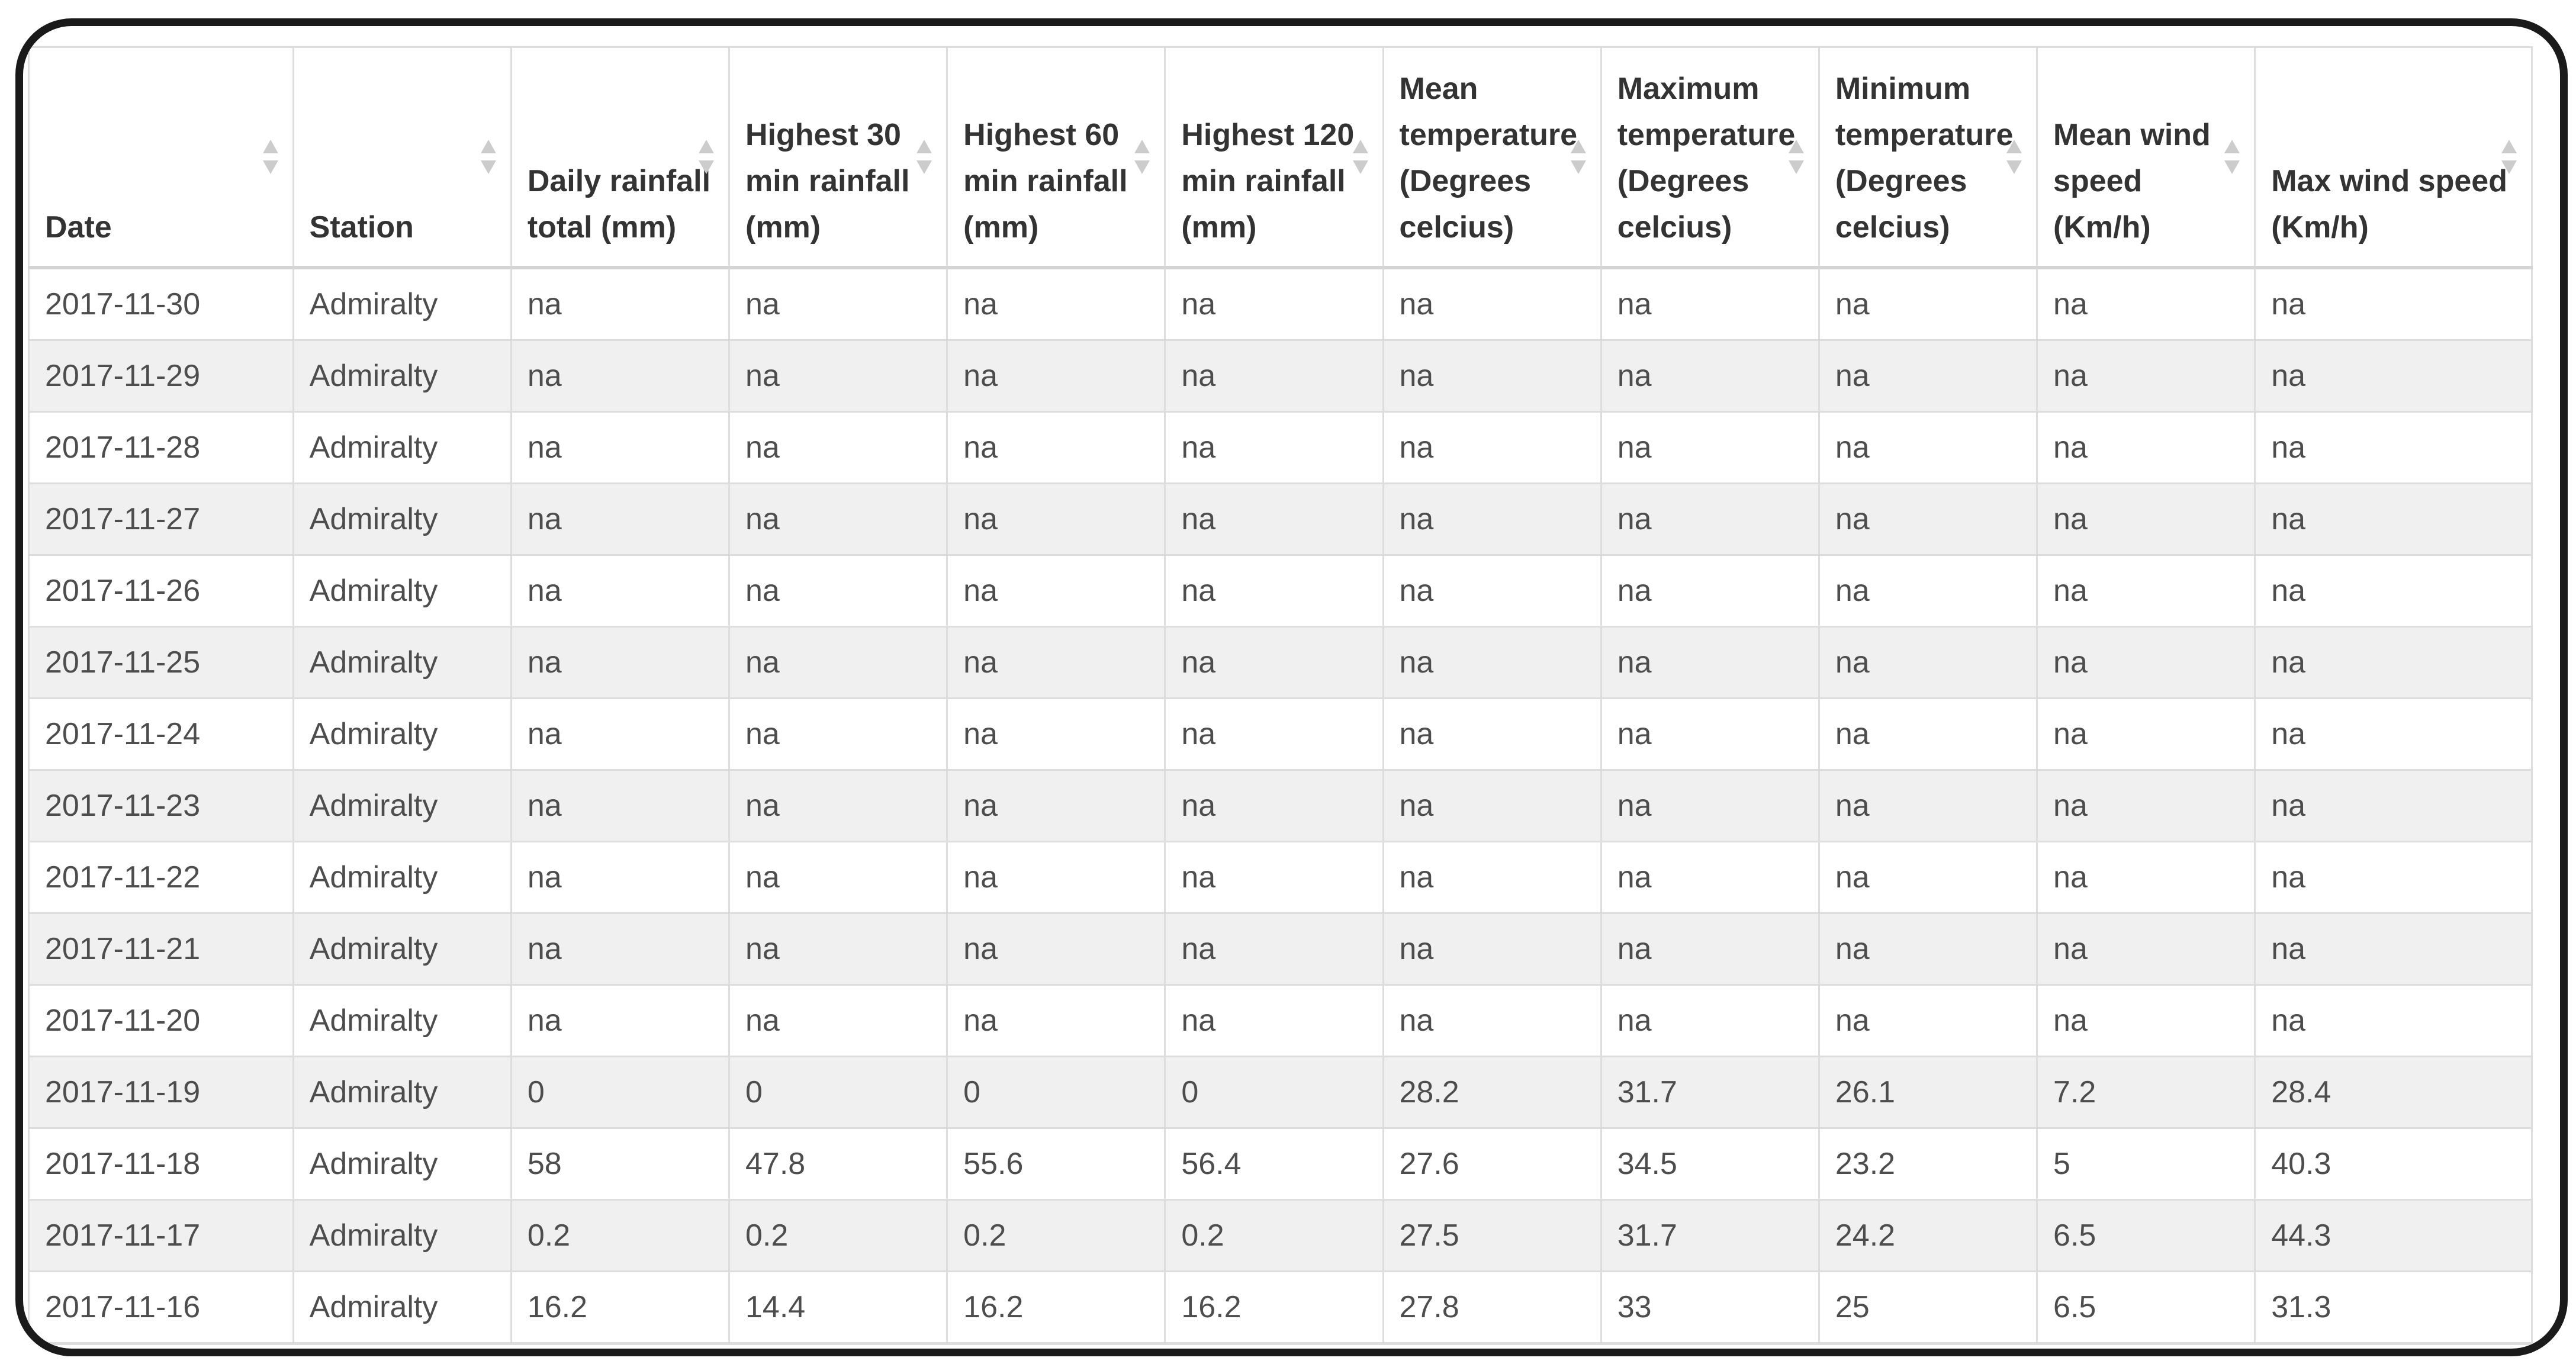 The image size is (2576, 1364). What do you see at coordinates (1274, 1092) in the screenshot?
I see `table-cell-highest-120-min-rainfall: 0` at bounding box center [1274, 1092].